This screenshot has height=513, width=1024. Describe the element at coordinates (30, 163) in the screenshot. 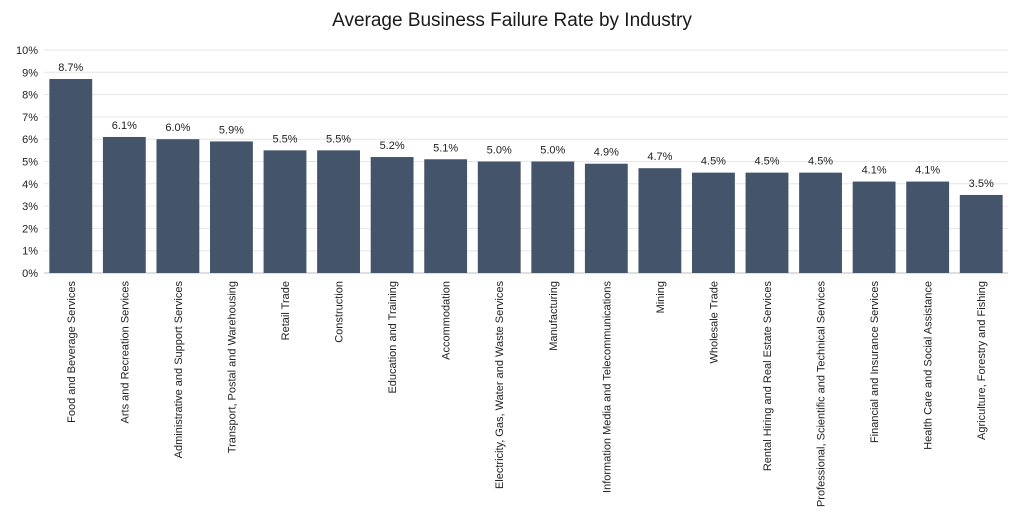

I see `y-tick-label: 5%` at that location.